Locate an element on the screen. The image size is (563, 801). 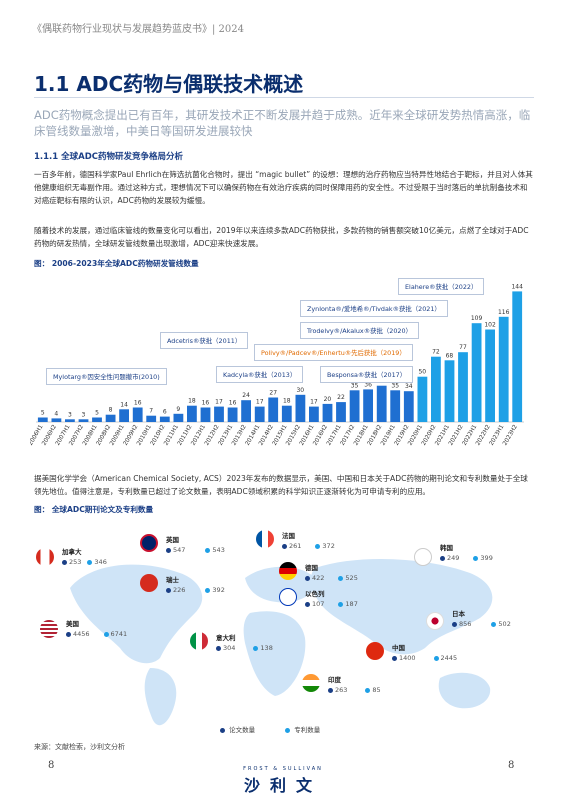
bar-value-label: 34 is located at coordinates (409, 386).